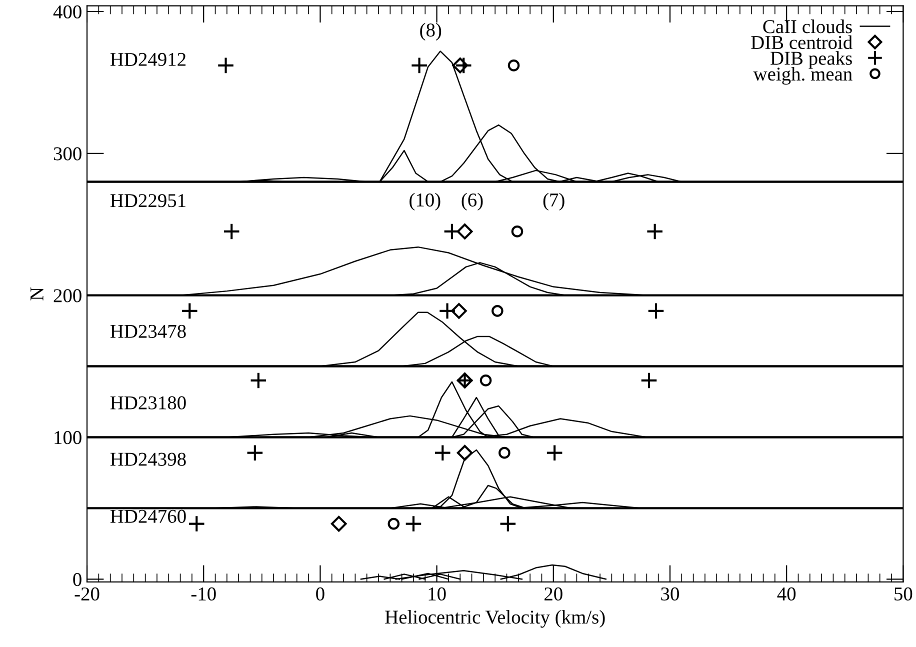 This screenshot has height=647, width=916. I want to click on annotation: HD24912, so click(148, 59).